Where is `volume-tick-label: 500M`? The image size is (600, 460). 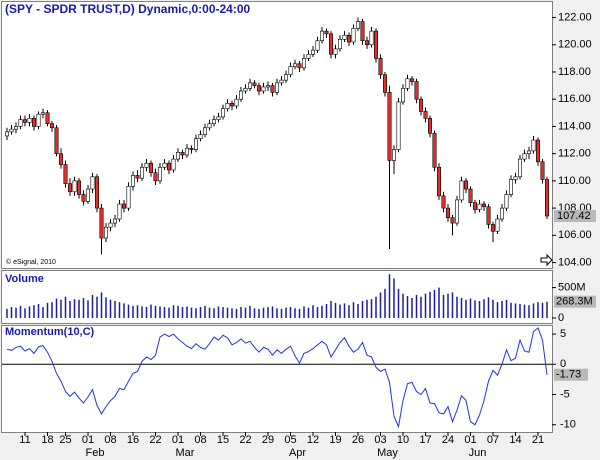
volume-tick-label: 500M is located at coordinates (572, 288).